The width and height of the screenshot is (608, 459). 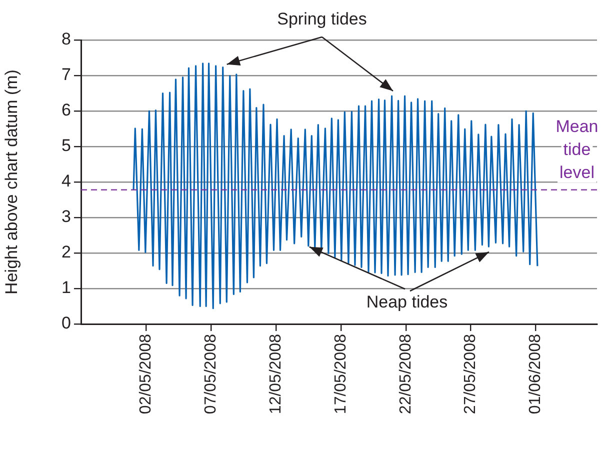 I want to click on y-tick-label: 2, so click(x=66, y=252).